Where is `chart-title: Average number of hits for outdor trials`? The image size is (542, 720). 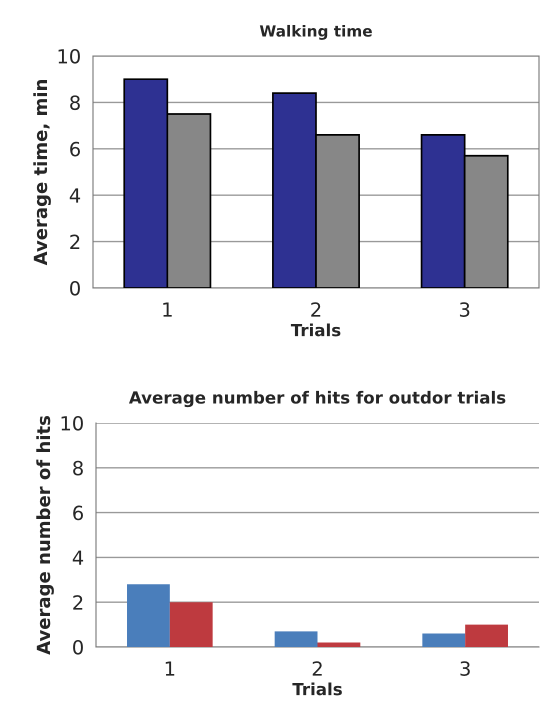 chart-title: Average number of hits for outdor trials is located at coordinates (317, 399).